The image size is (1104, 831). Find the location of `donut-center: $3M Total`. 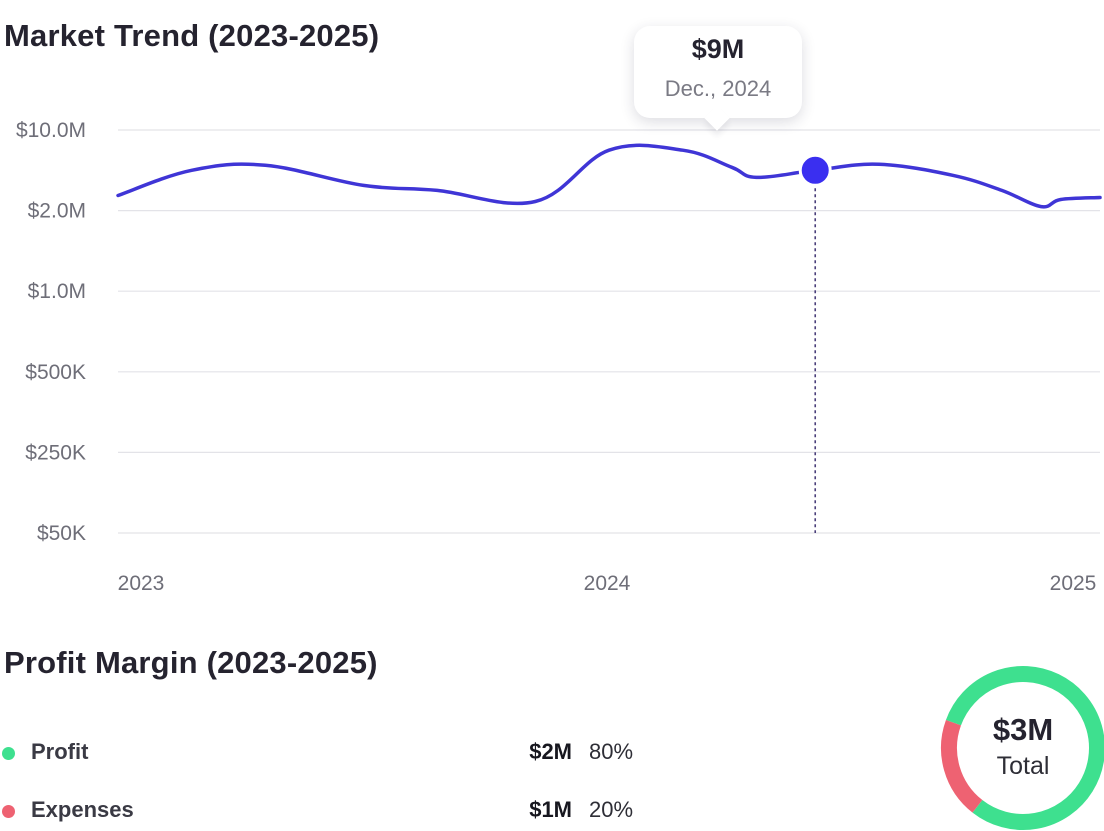

donut-center: $3M Total is located at coordinates (1022, 748).